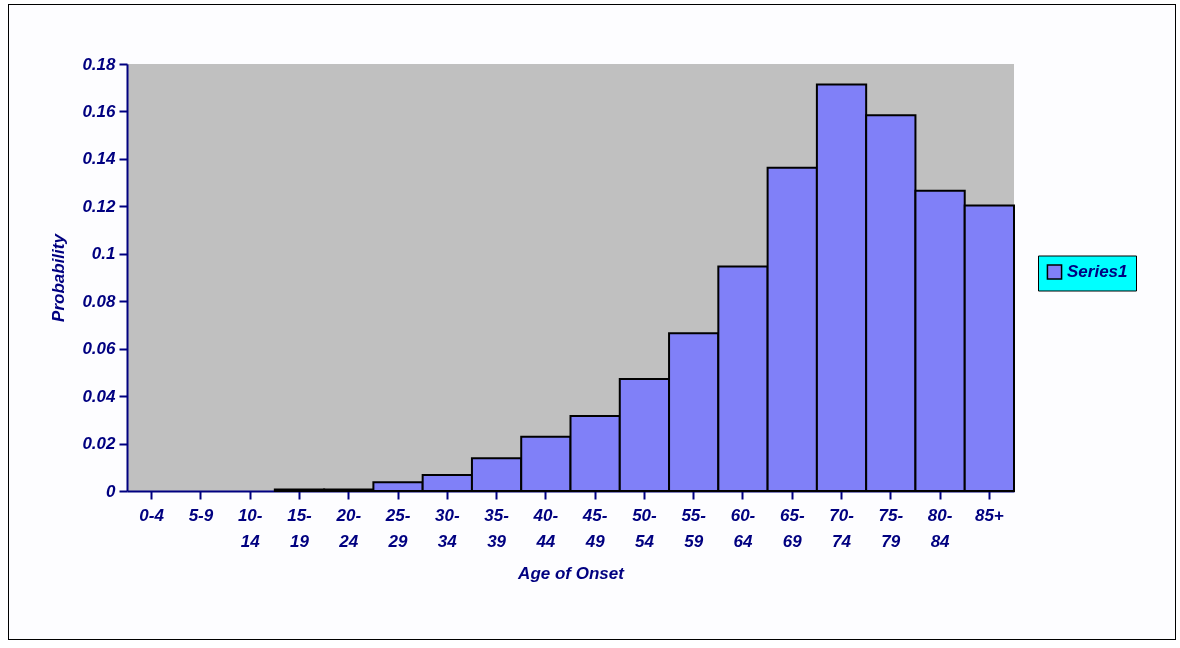 The height and width of the screenshot is (648, 1180). Describe the element at coordinates (989, 515) in the screenshot. I see `x-tick-label: 85+` at that location.